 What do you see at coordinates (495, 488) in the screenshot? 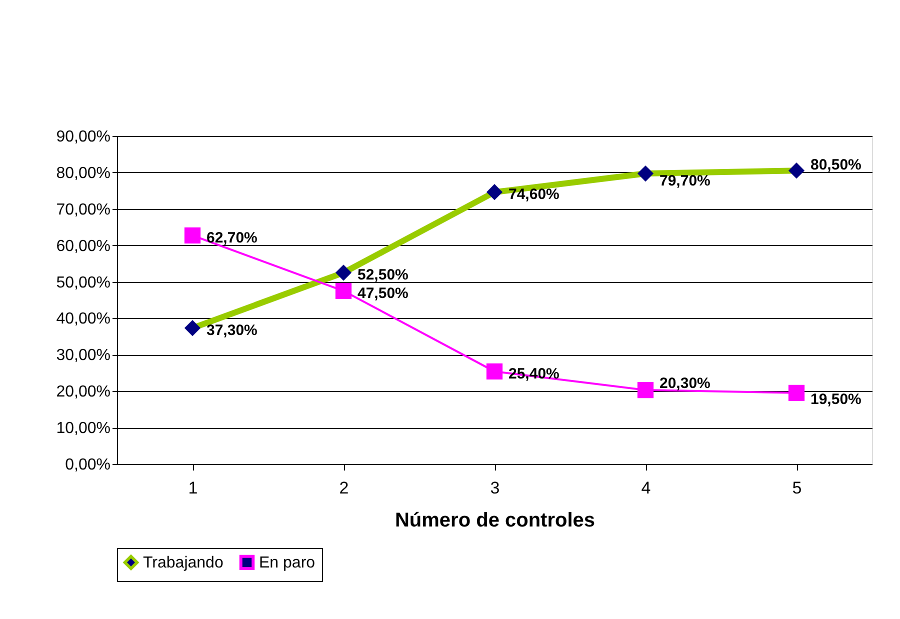
I see `x-tick-label: 3` at bounding box center [495, 488].